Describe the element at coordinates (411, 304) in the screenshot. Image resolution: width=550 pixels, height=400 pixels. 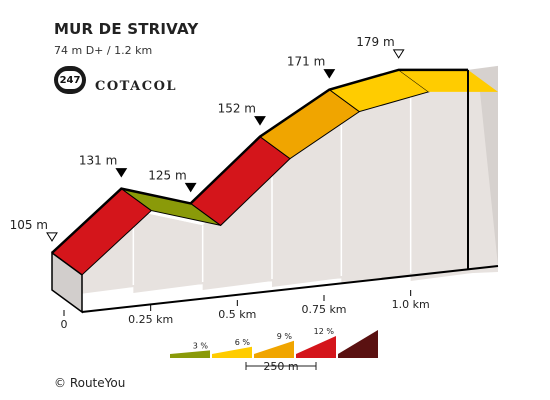
I see `x-tick-label: 1.0 km` at that location.